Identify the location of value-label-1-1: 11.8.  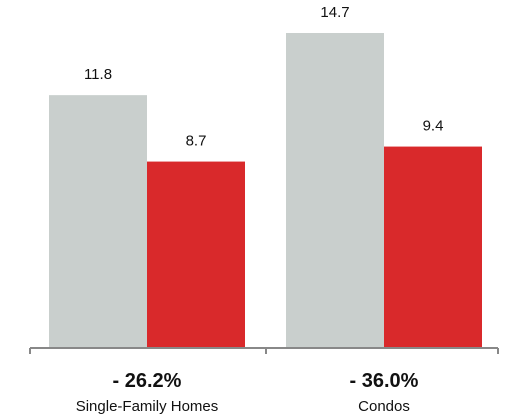
(98, 74).